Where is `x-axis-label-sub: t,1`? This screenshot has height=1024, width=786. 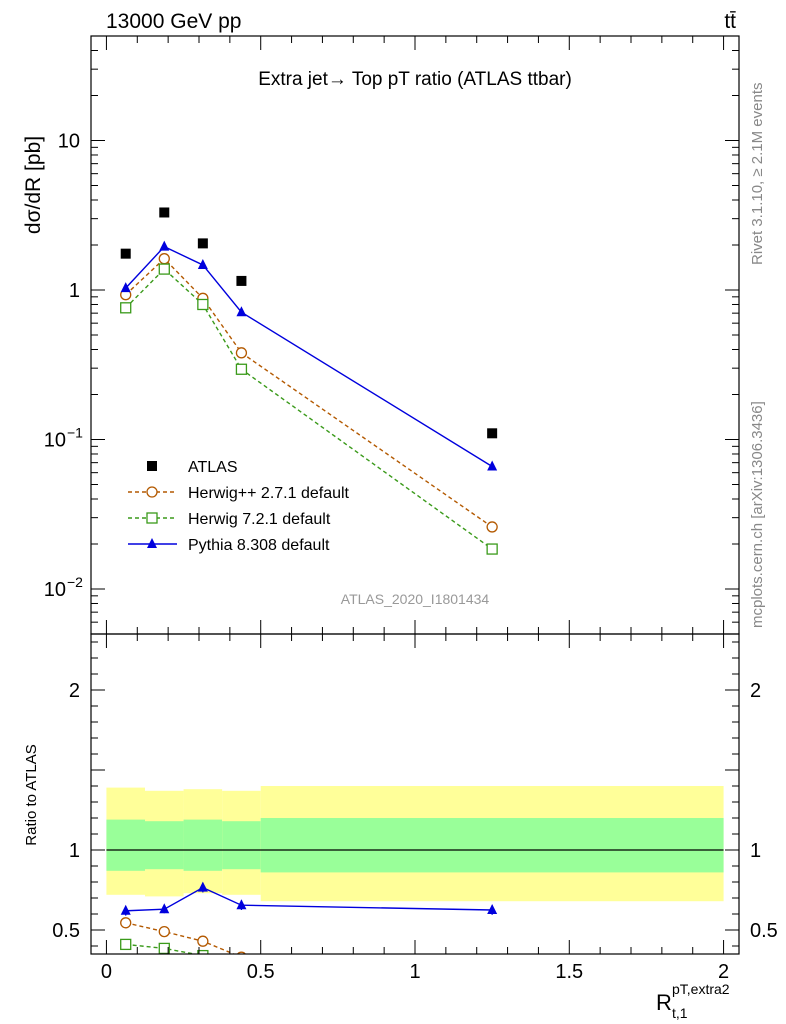
x-axis-label-sub: t,1 is located at coordinates (680, 1013).